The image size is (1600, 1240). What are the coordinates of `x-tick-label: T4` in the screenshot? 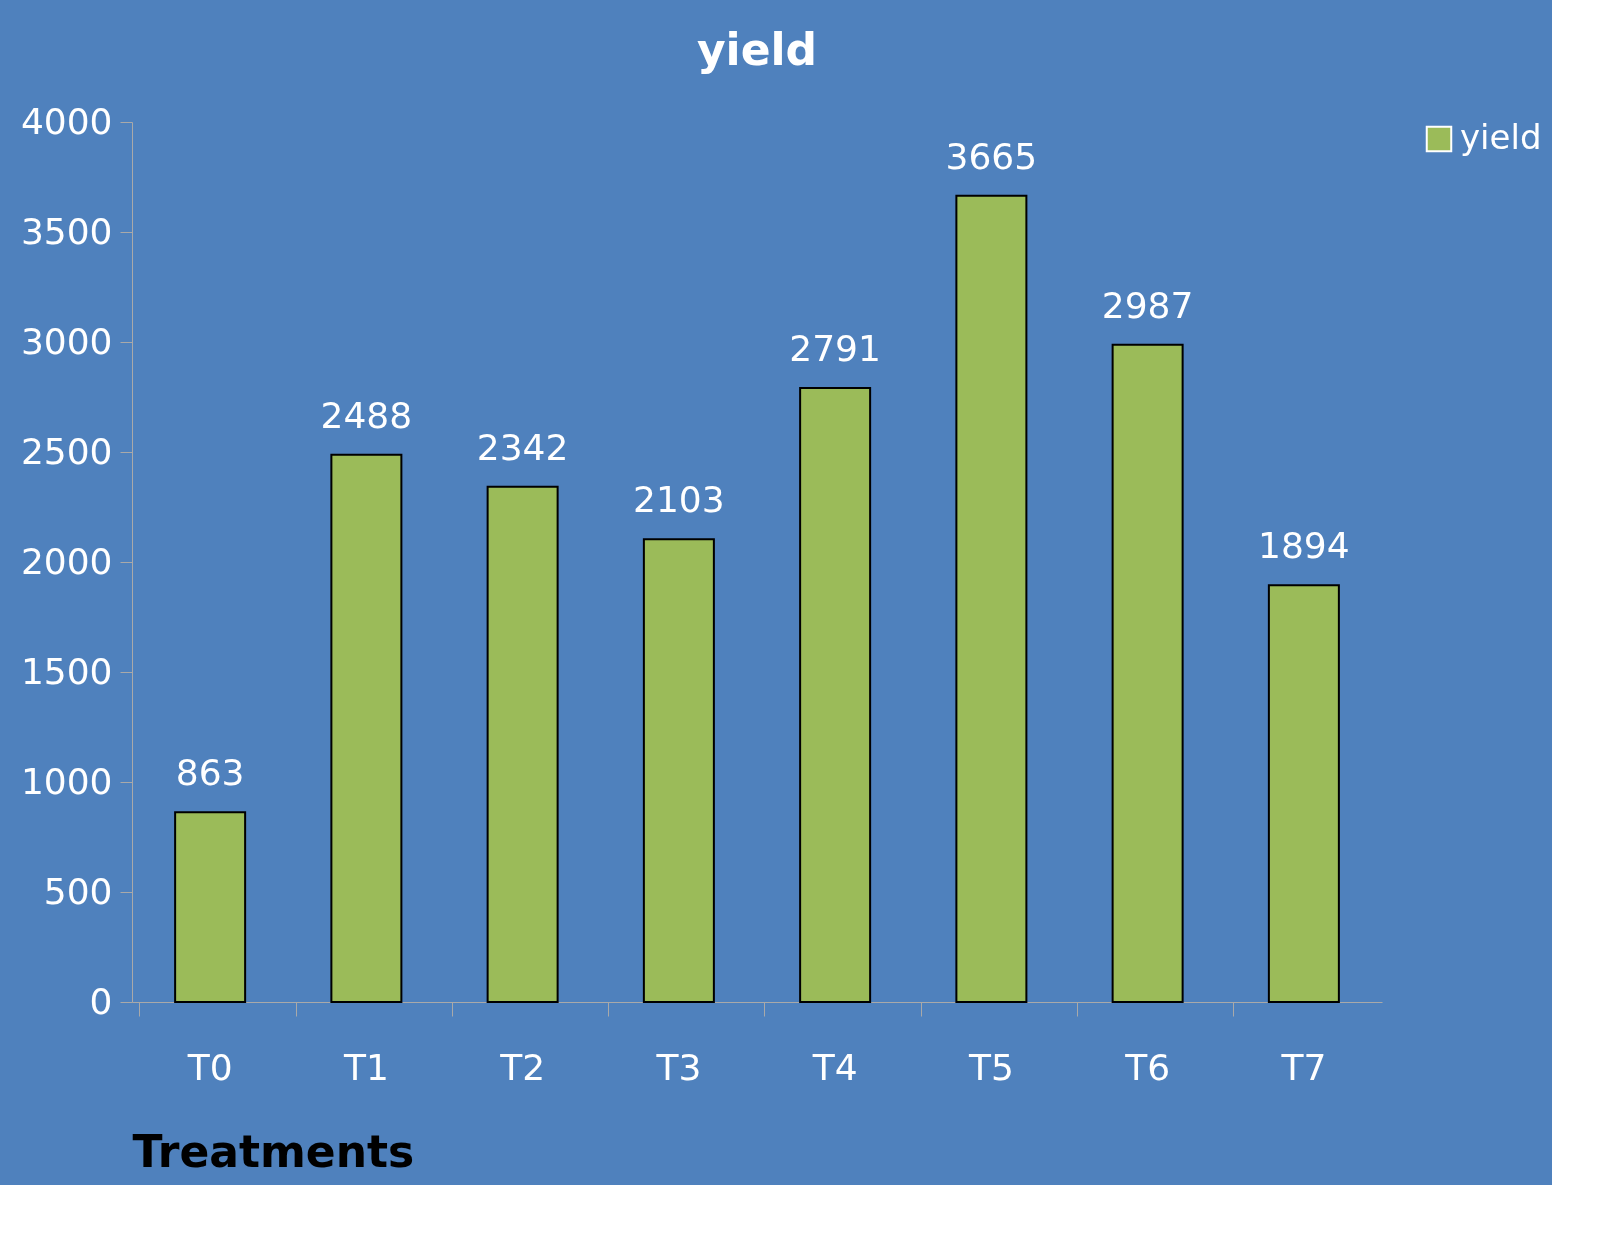 It's located at (834, 1067).